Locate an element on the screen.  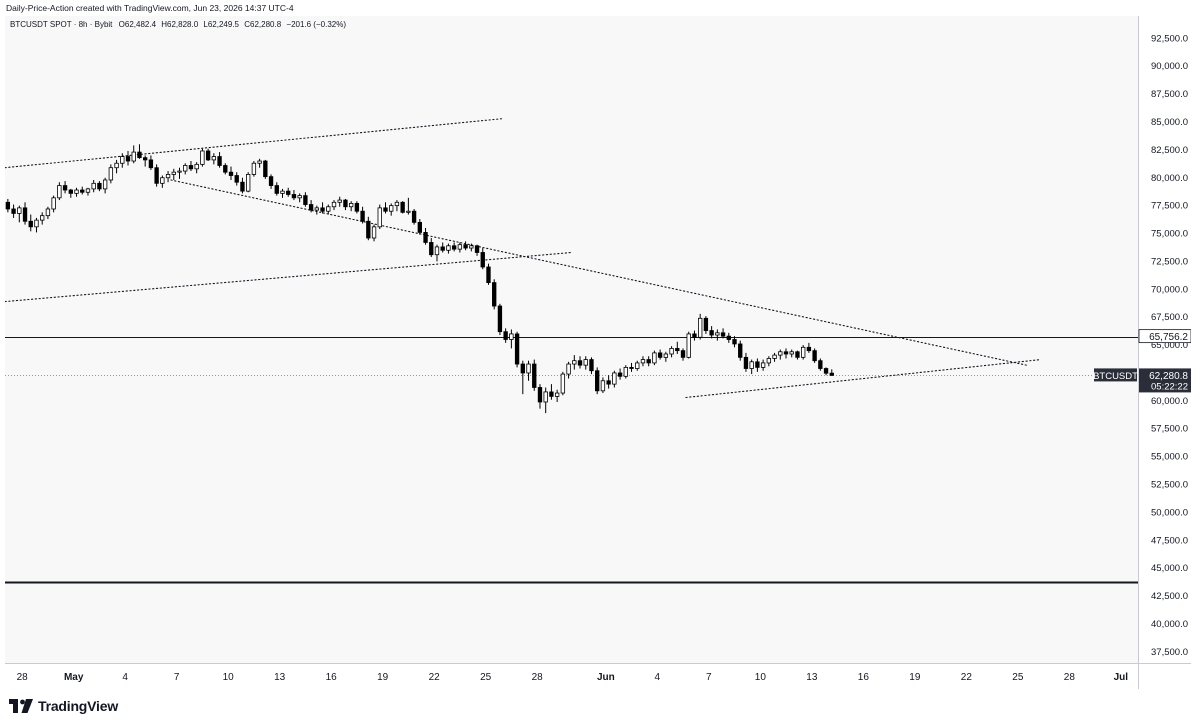
last-price-label-box is located at coordinates (1165, 380).